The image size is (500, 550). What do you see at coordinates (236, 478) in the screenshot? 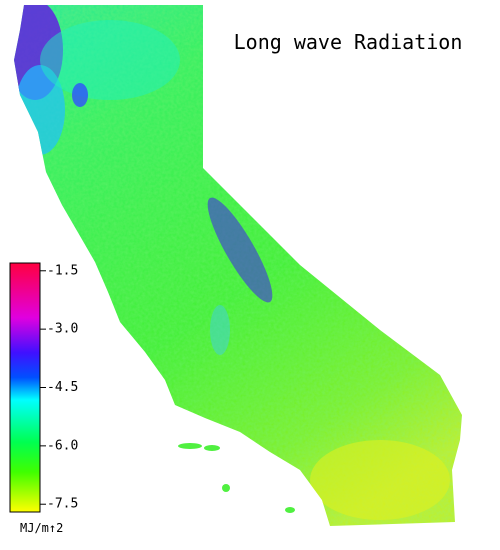
I see `islands` at bounding box center [236, 478].